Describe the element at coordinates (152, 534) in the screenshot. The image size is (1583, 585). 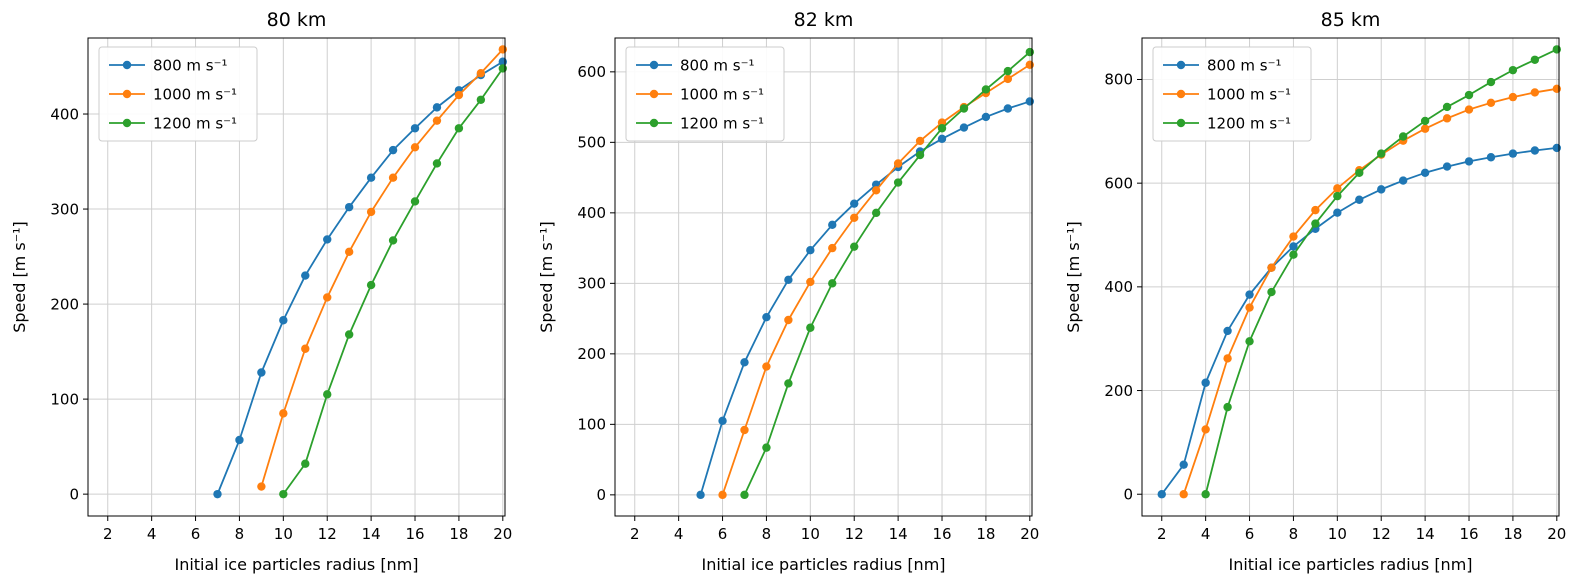
I see `x-tick-label: 4` at that location.